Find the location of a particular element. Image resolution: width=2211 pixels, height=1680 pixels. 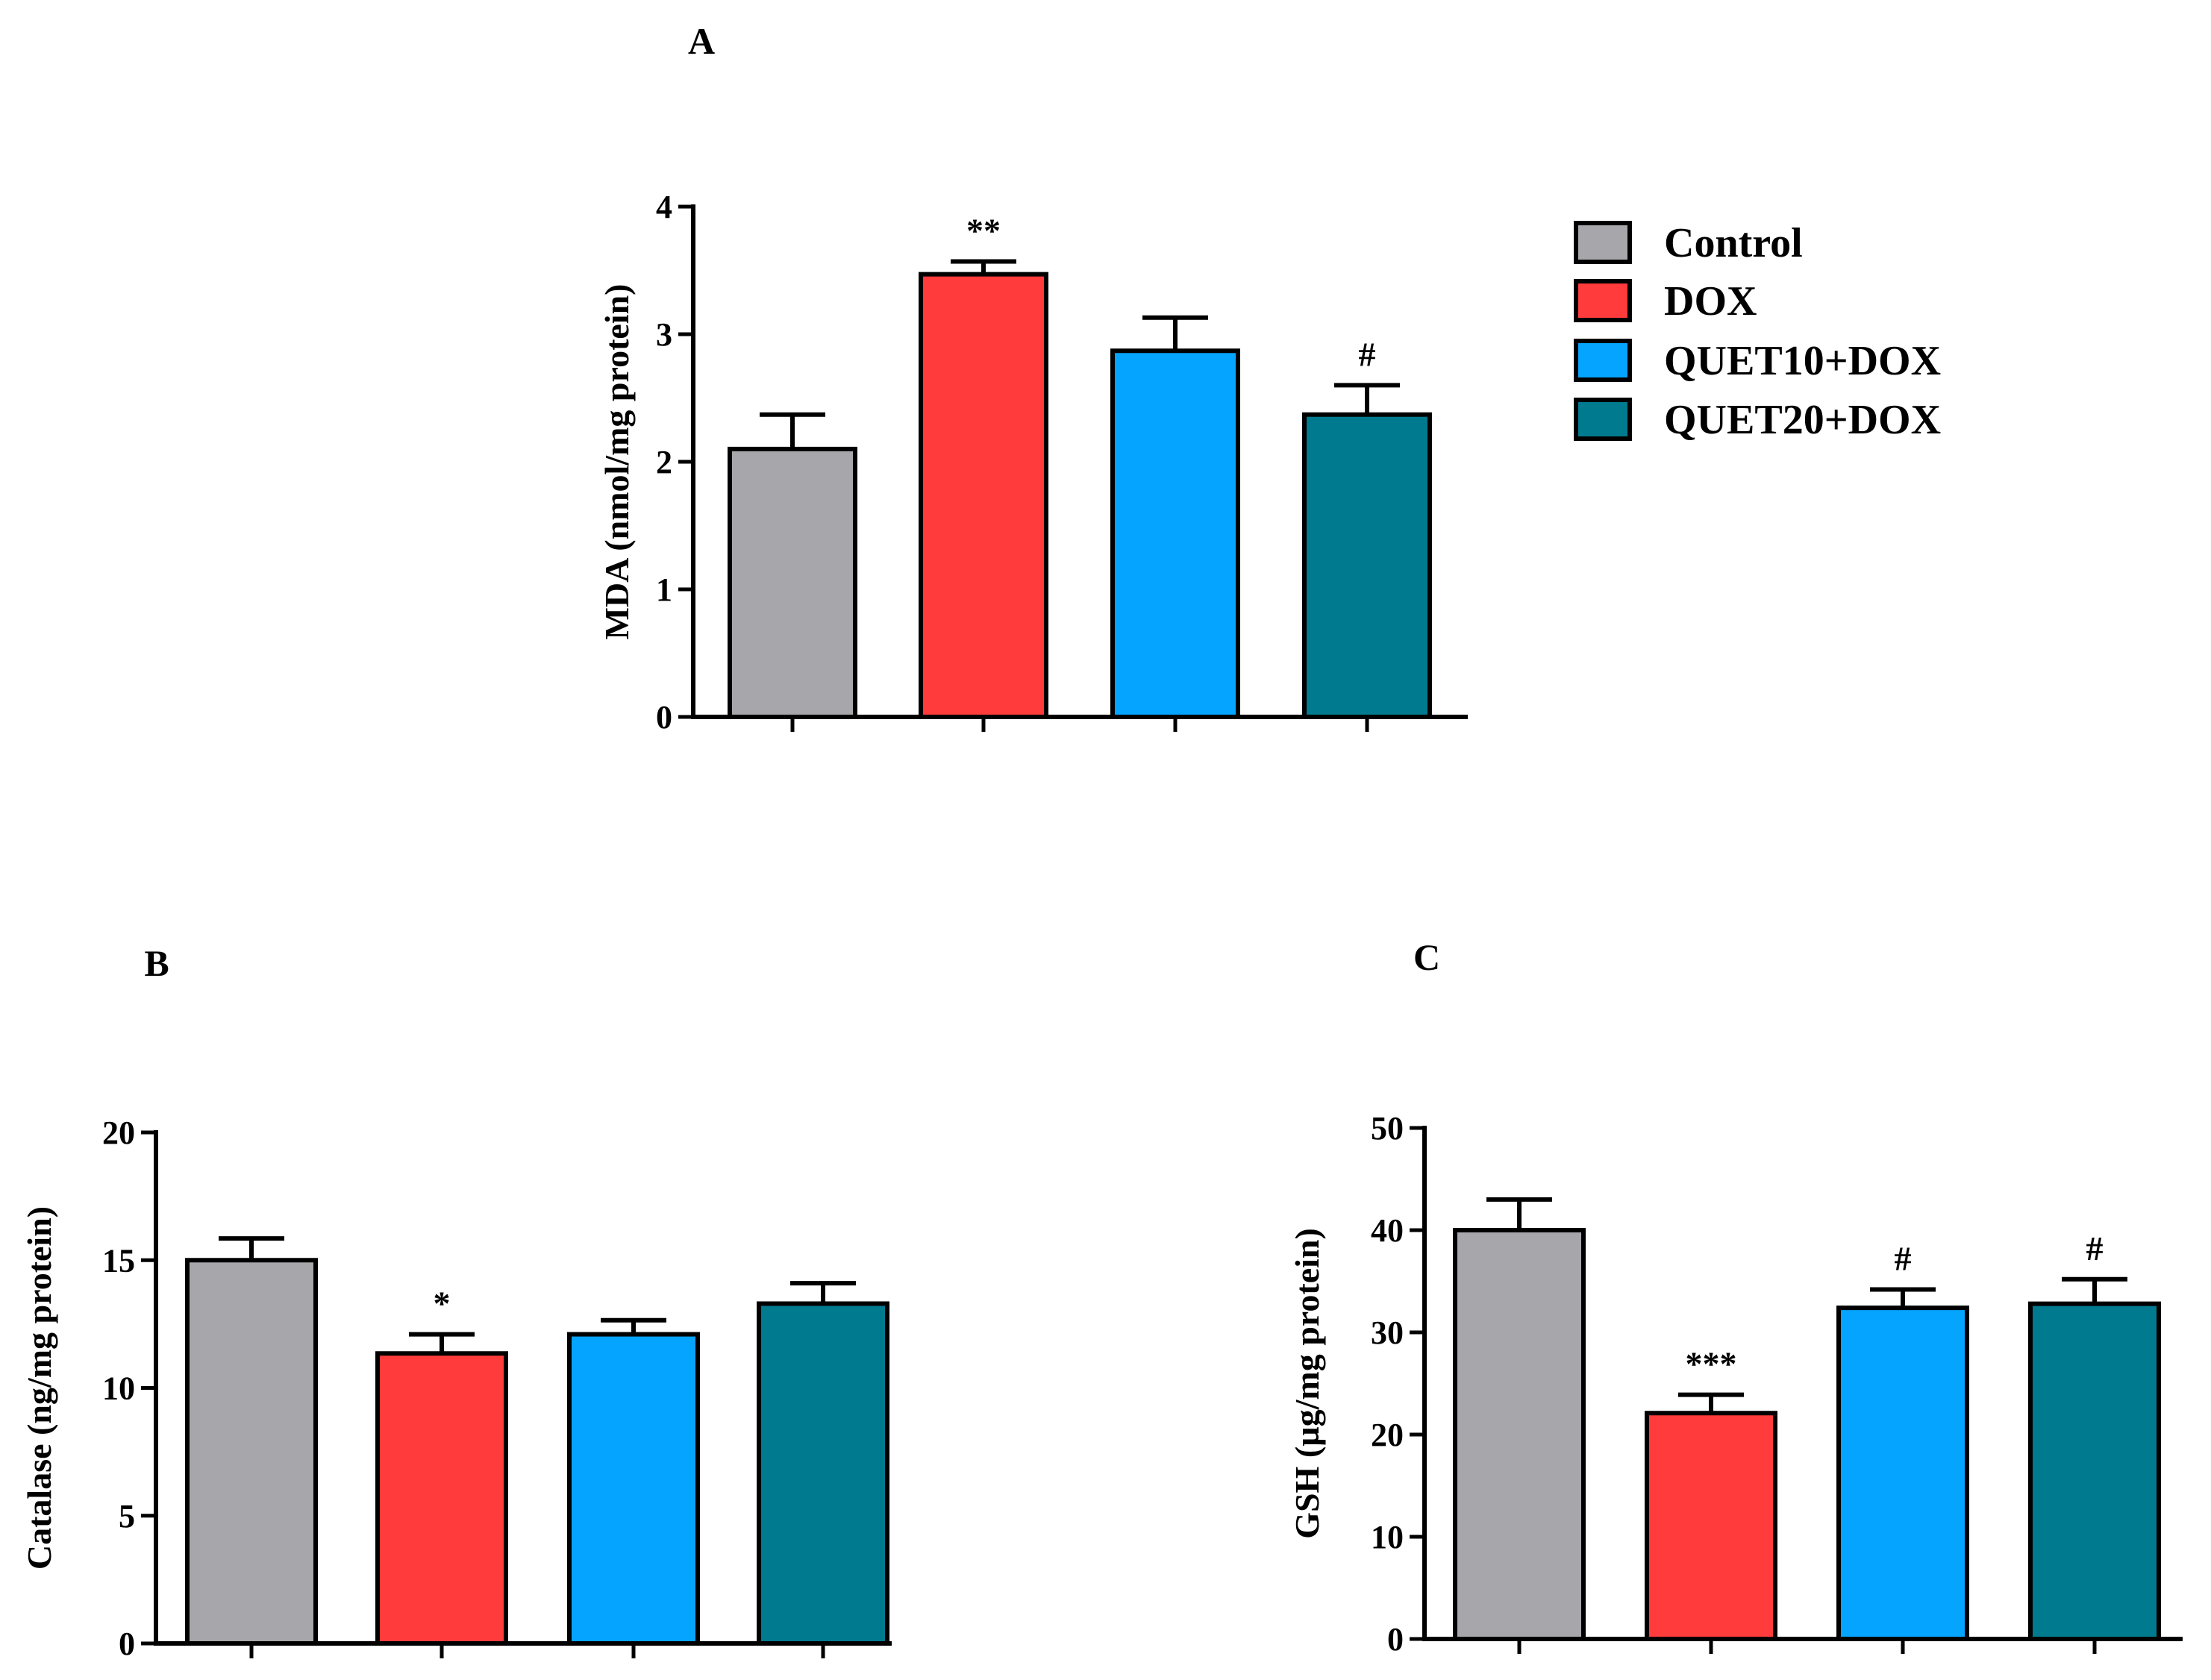

significance-mark: * is located at coordinates (443, 1304).